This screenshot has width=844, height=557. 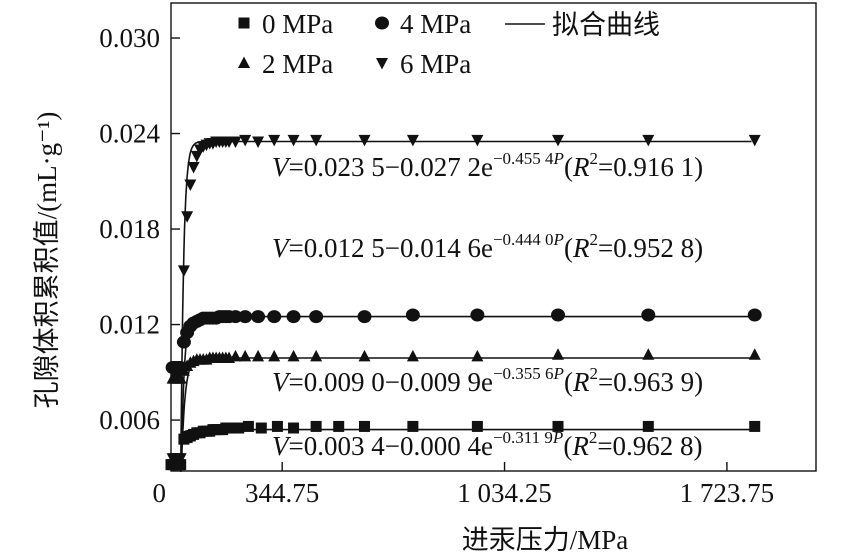 I want to click on x-tick-label: 0, so click(x=160, y=493).